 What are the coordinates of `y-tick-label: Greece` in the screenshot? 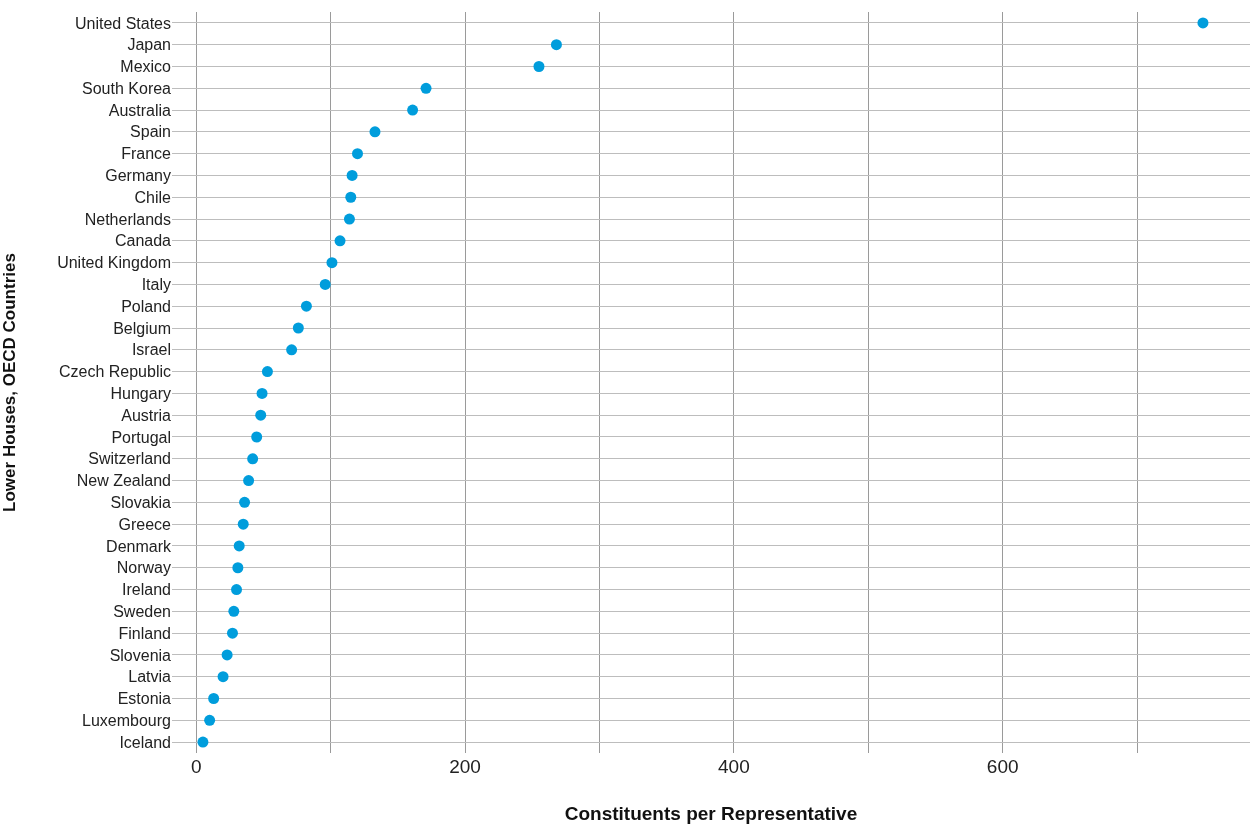 It's located at (145, 524).